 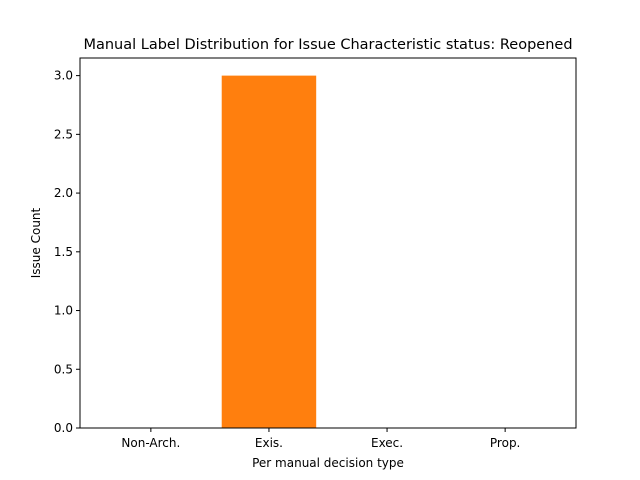 I want to click on bars-group, so click(x=269, y=251).